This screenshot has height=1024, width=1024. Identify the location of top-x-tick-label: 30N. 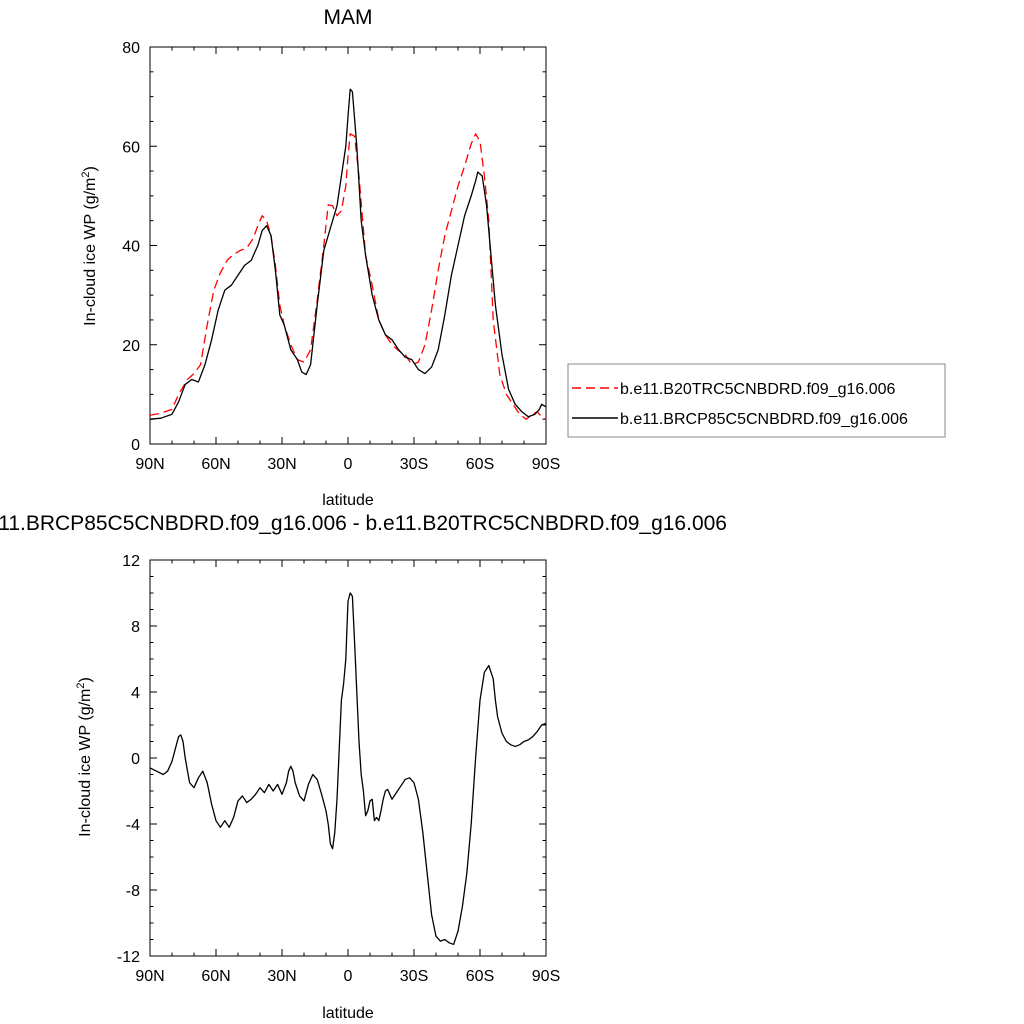
(281, 464).